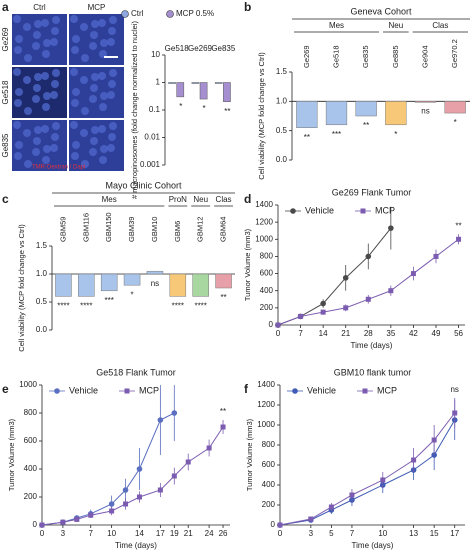  What do you see at coordinates (413, 333) in the screenshot?
I see `x-tick-label: 42` at bounding box center [413, 333].